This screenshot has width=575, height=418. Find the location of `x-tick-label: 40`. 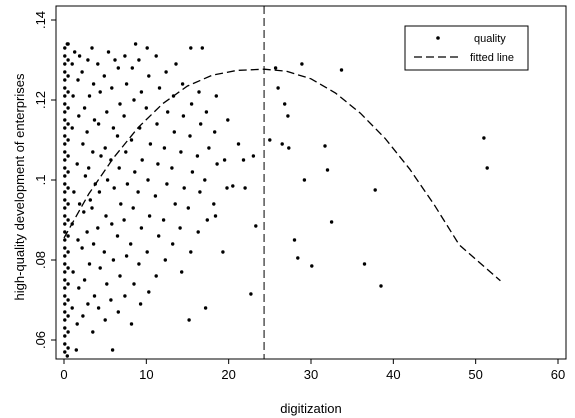

x-tick-label: 40 is located at coordinates (393, 374).